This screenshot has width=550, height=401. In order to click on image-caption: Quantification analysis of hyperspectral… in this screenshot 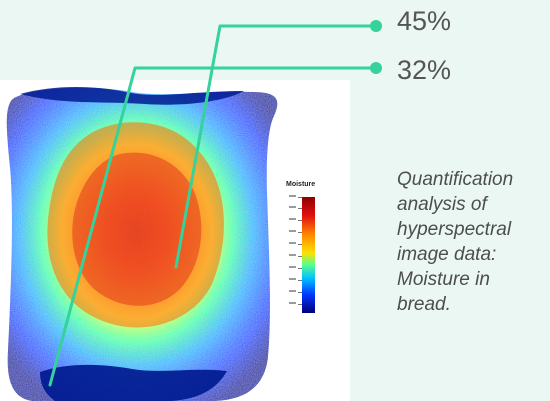, I will do `click(455, 242)`.